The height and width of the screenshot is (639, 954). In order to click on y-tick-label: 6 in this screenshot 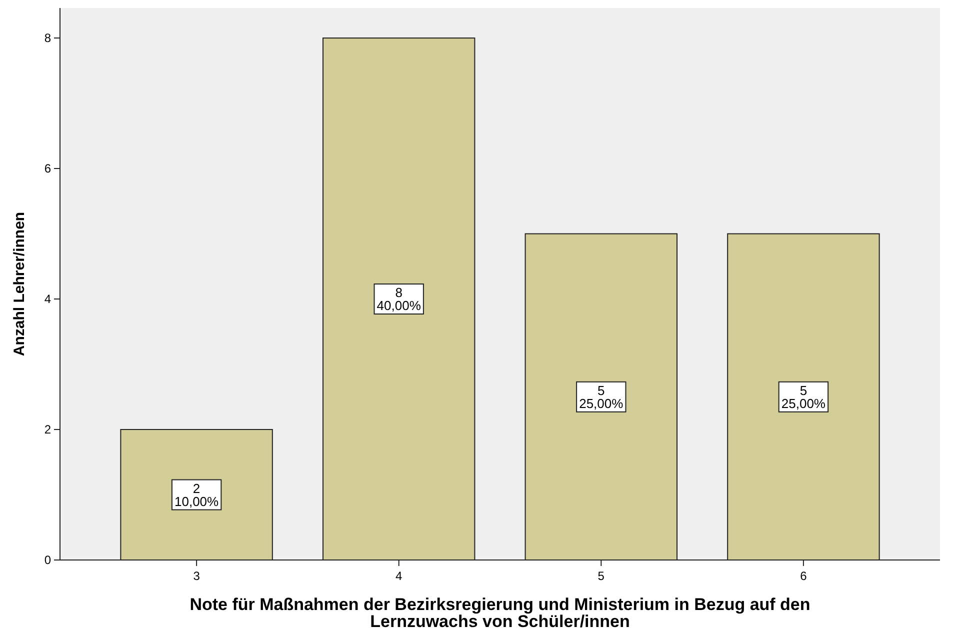, I will do `click(48, 169)`.